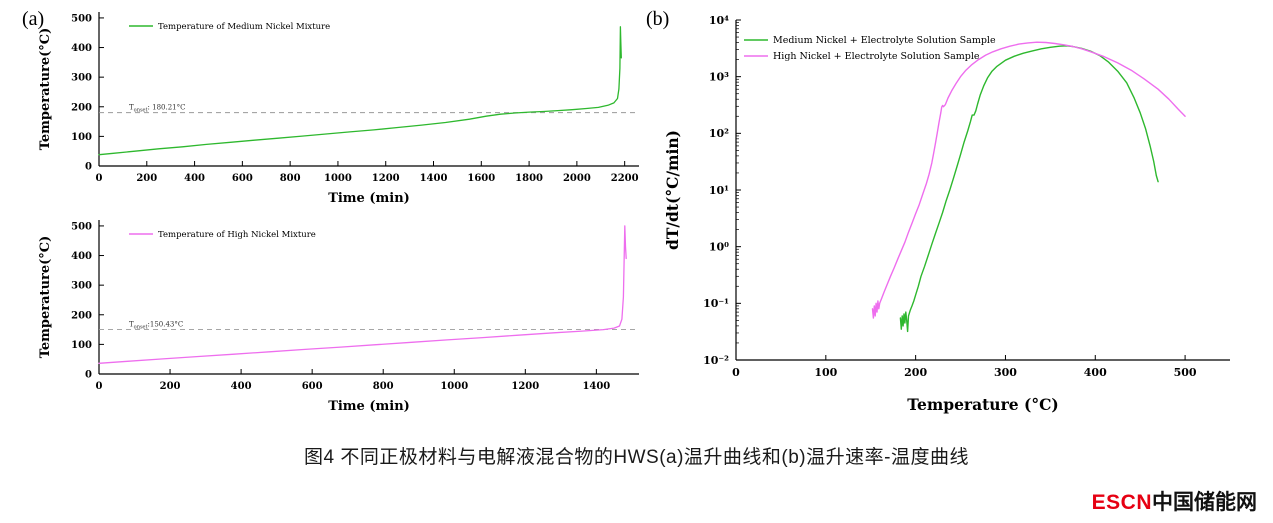 This screenshot has height=523, width=1273. What do you see at coordinates (719, 190) in the screenshot?
I see `svg-text: 10¹` at bounding box center [719, 190].